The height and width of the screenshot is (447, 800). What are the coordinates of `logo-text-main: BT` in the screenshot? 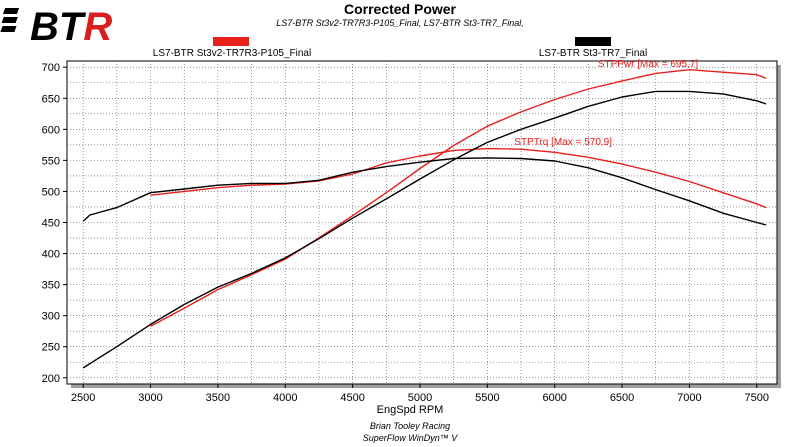 It's located at (58, 27).